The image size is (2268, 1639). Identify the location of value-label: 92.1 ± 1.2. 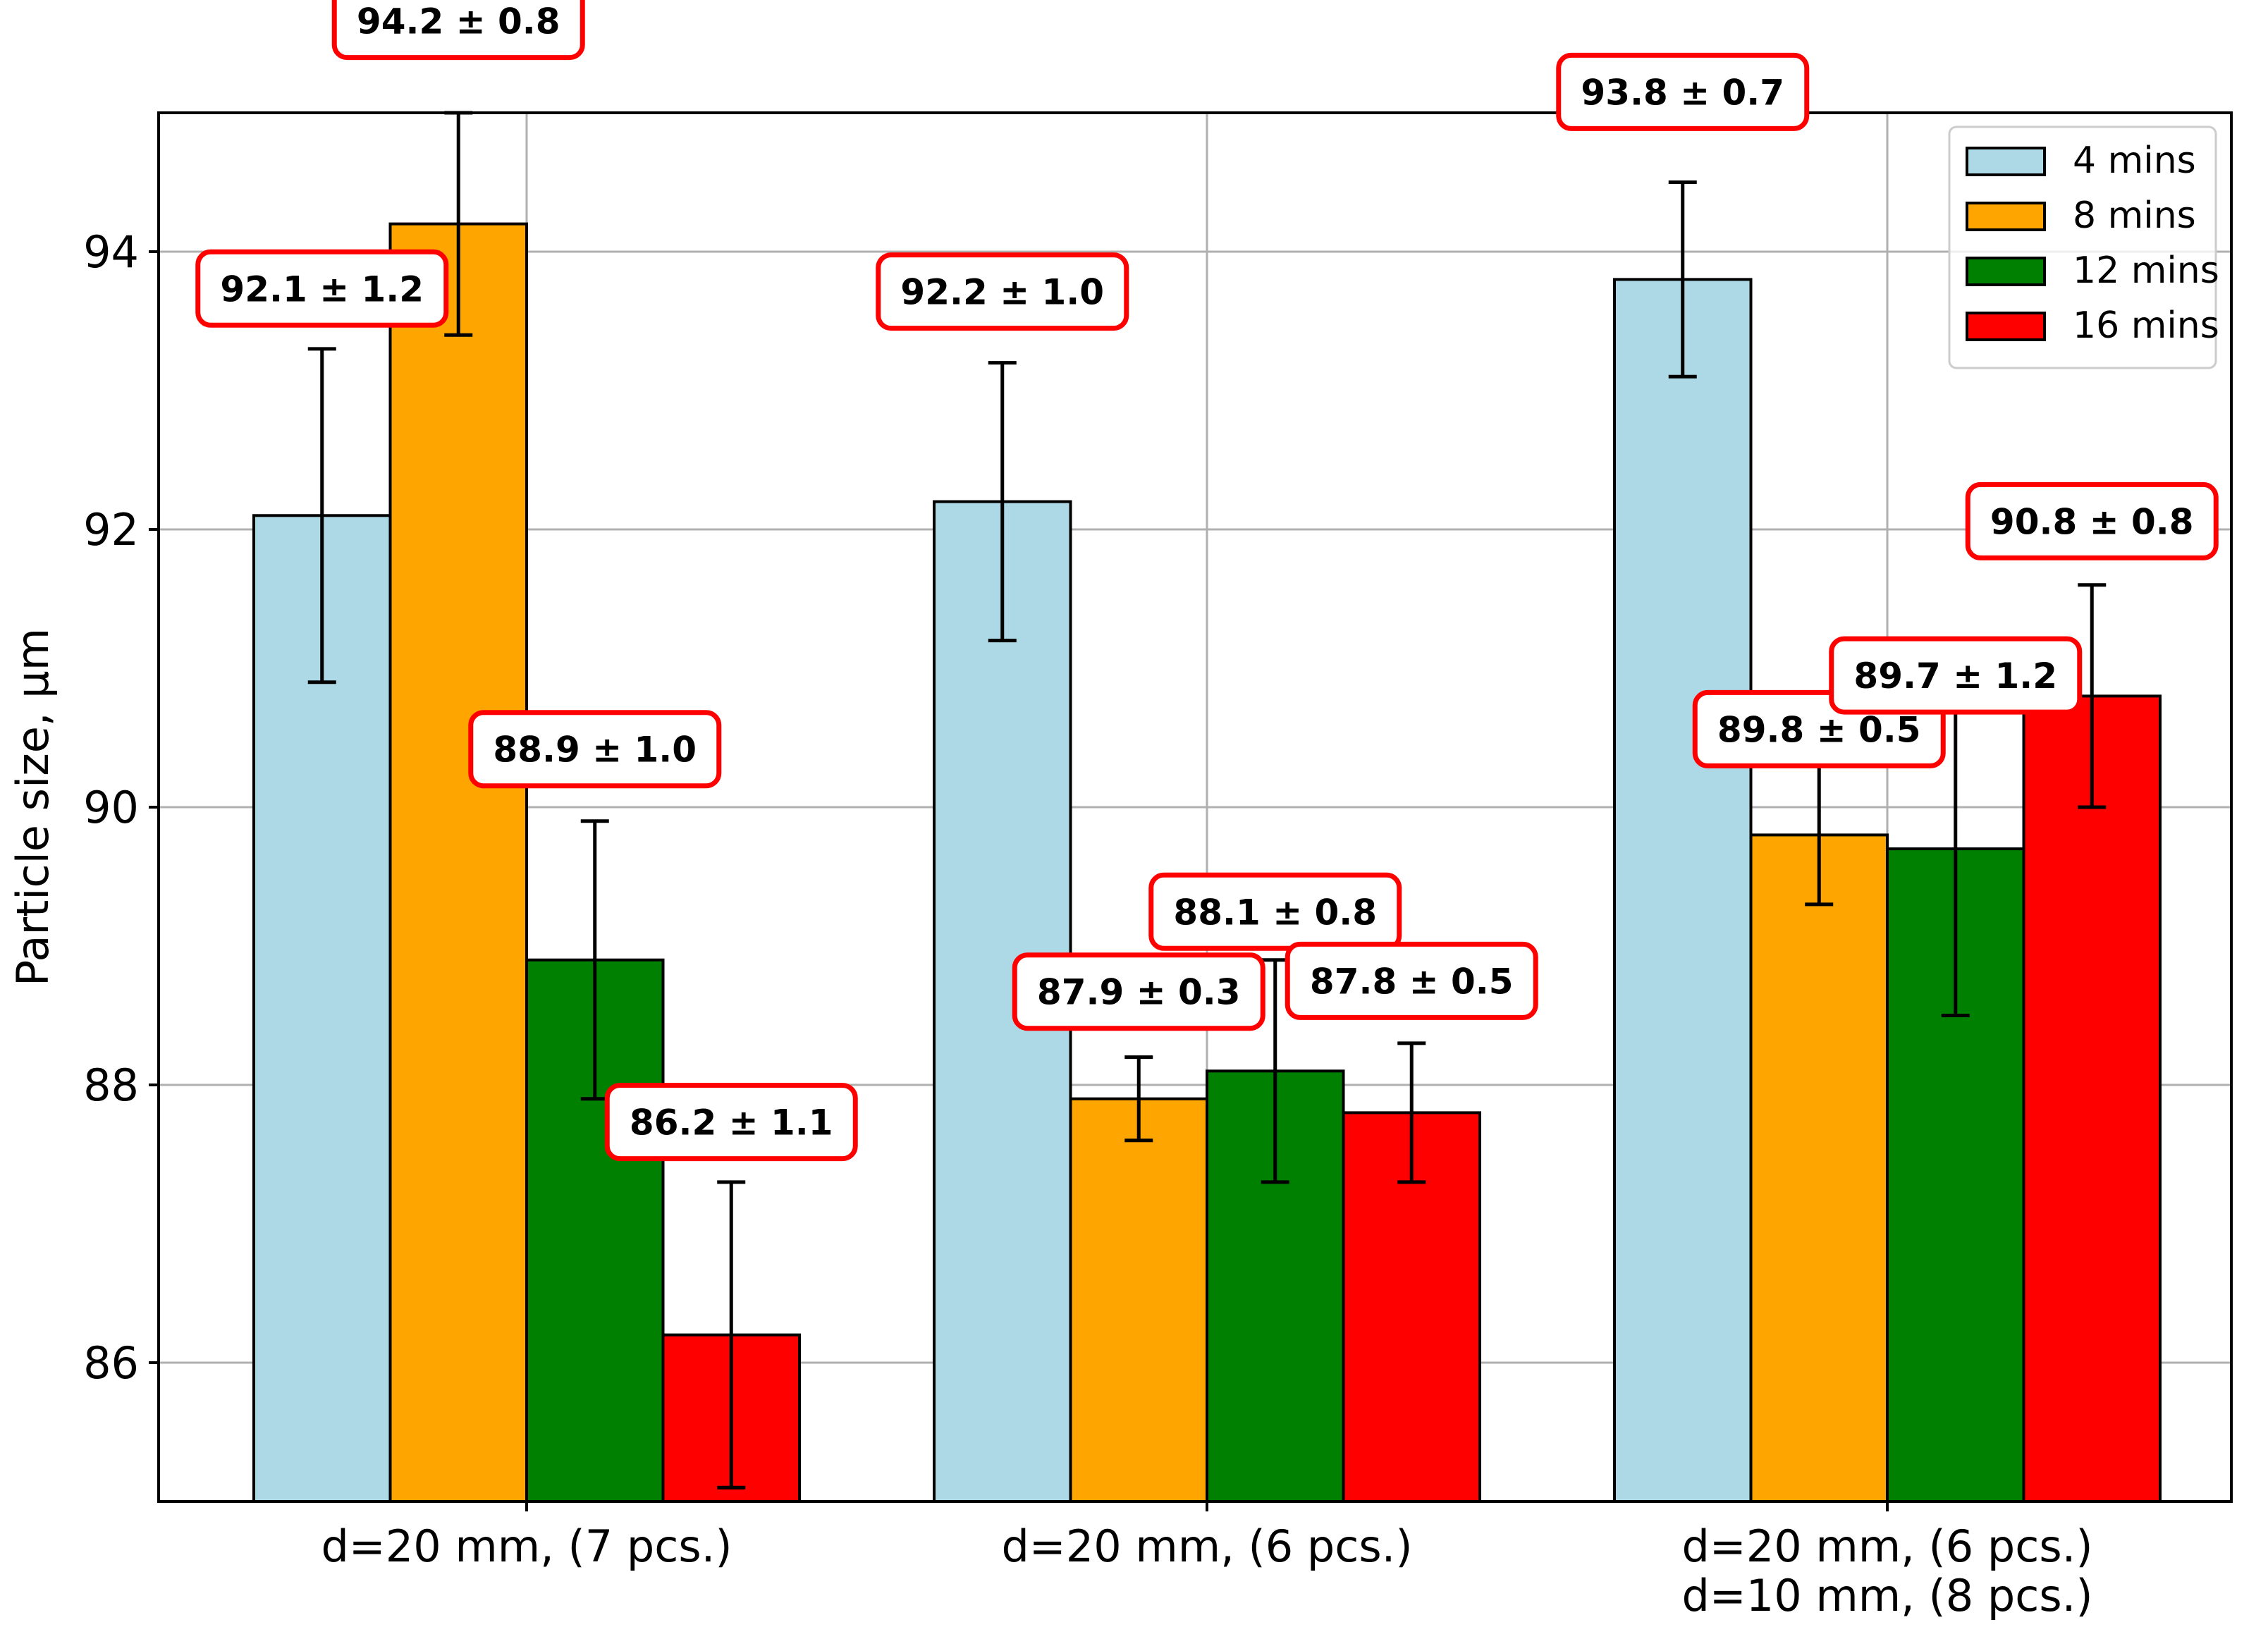
(322, 288).